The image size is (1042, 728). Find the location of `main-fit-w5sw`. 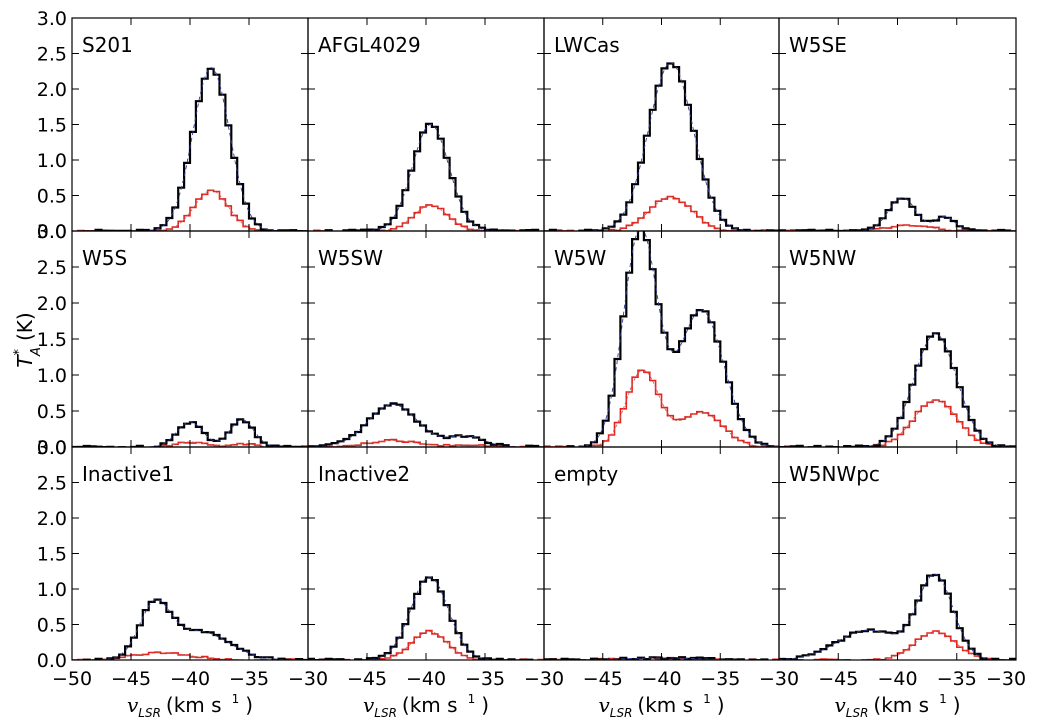

main-fit-w5sw is located at coordinates (426, 425).